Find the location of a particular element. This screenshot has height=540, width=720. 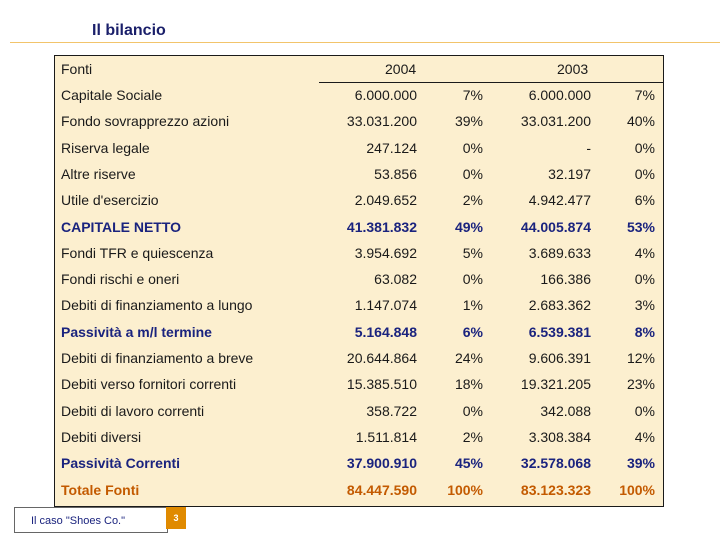

cell-p2003: 40% is located at coordinates (640, 121).